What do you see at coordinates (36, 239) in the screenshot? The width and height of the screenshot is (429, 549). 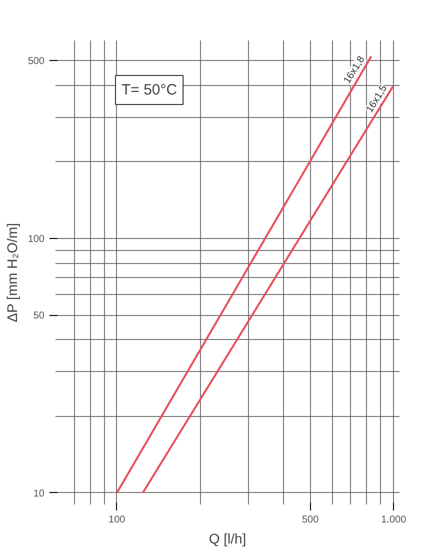 I see `y-tick-label: 100` at bounding box center [36, 239].